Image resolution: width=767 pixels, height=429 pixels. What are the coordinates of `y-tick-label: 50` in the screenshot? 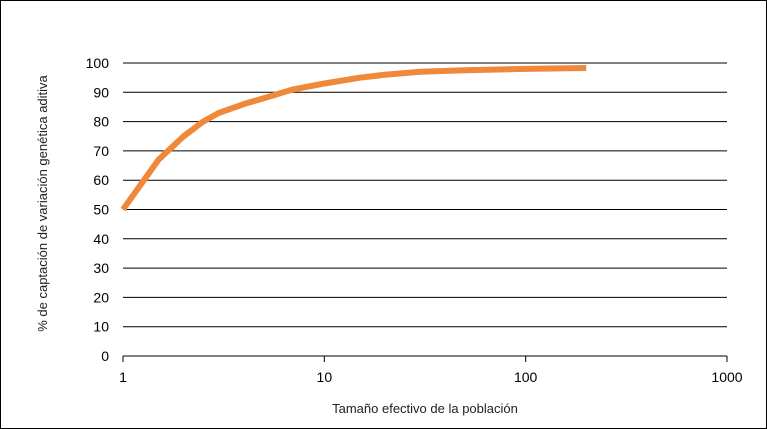 It's located at (101, 210).